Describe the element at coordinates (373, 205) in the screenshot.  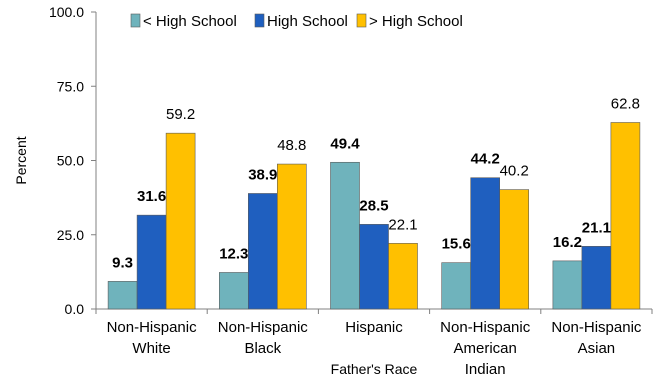
I see `data-label: 28.5` at that location.